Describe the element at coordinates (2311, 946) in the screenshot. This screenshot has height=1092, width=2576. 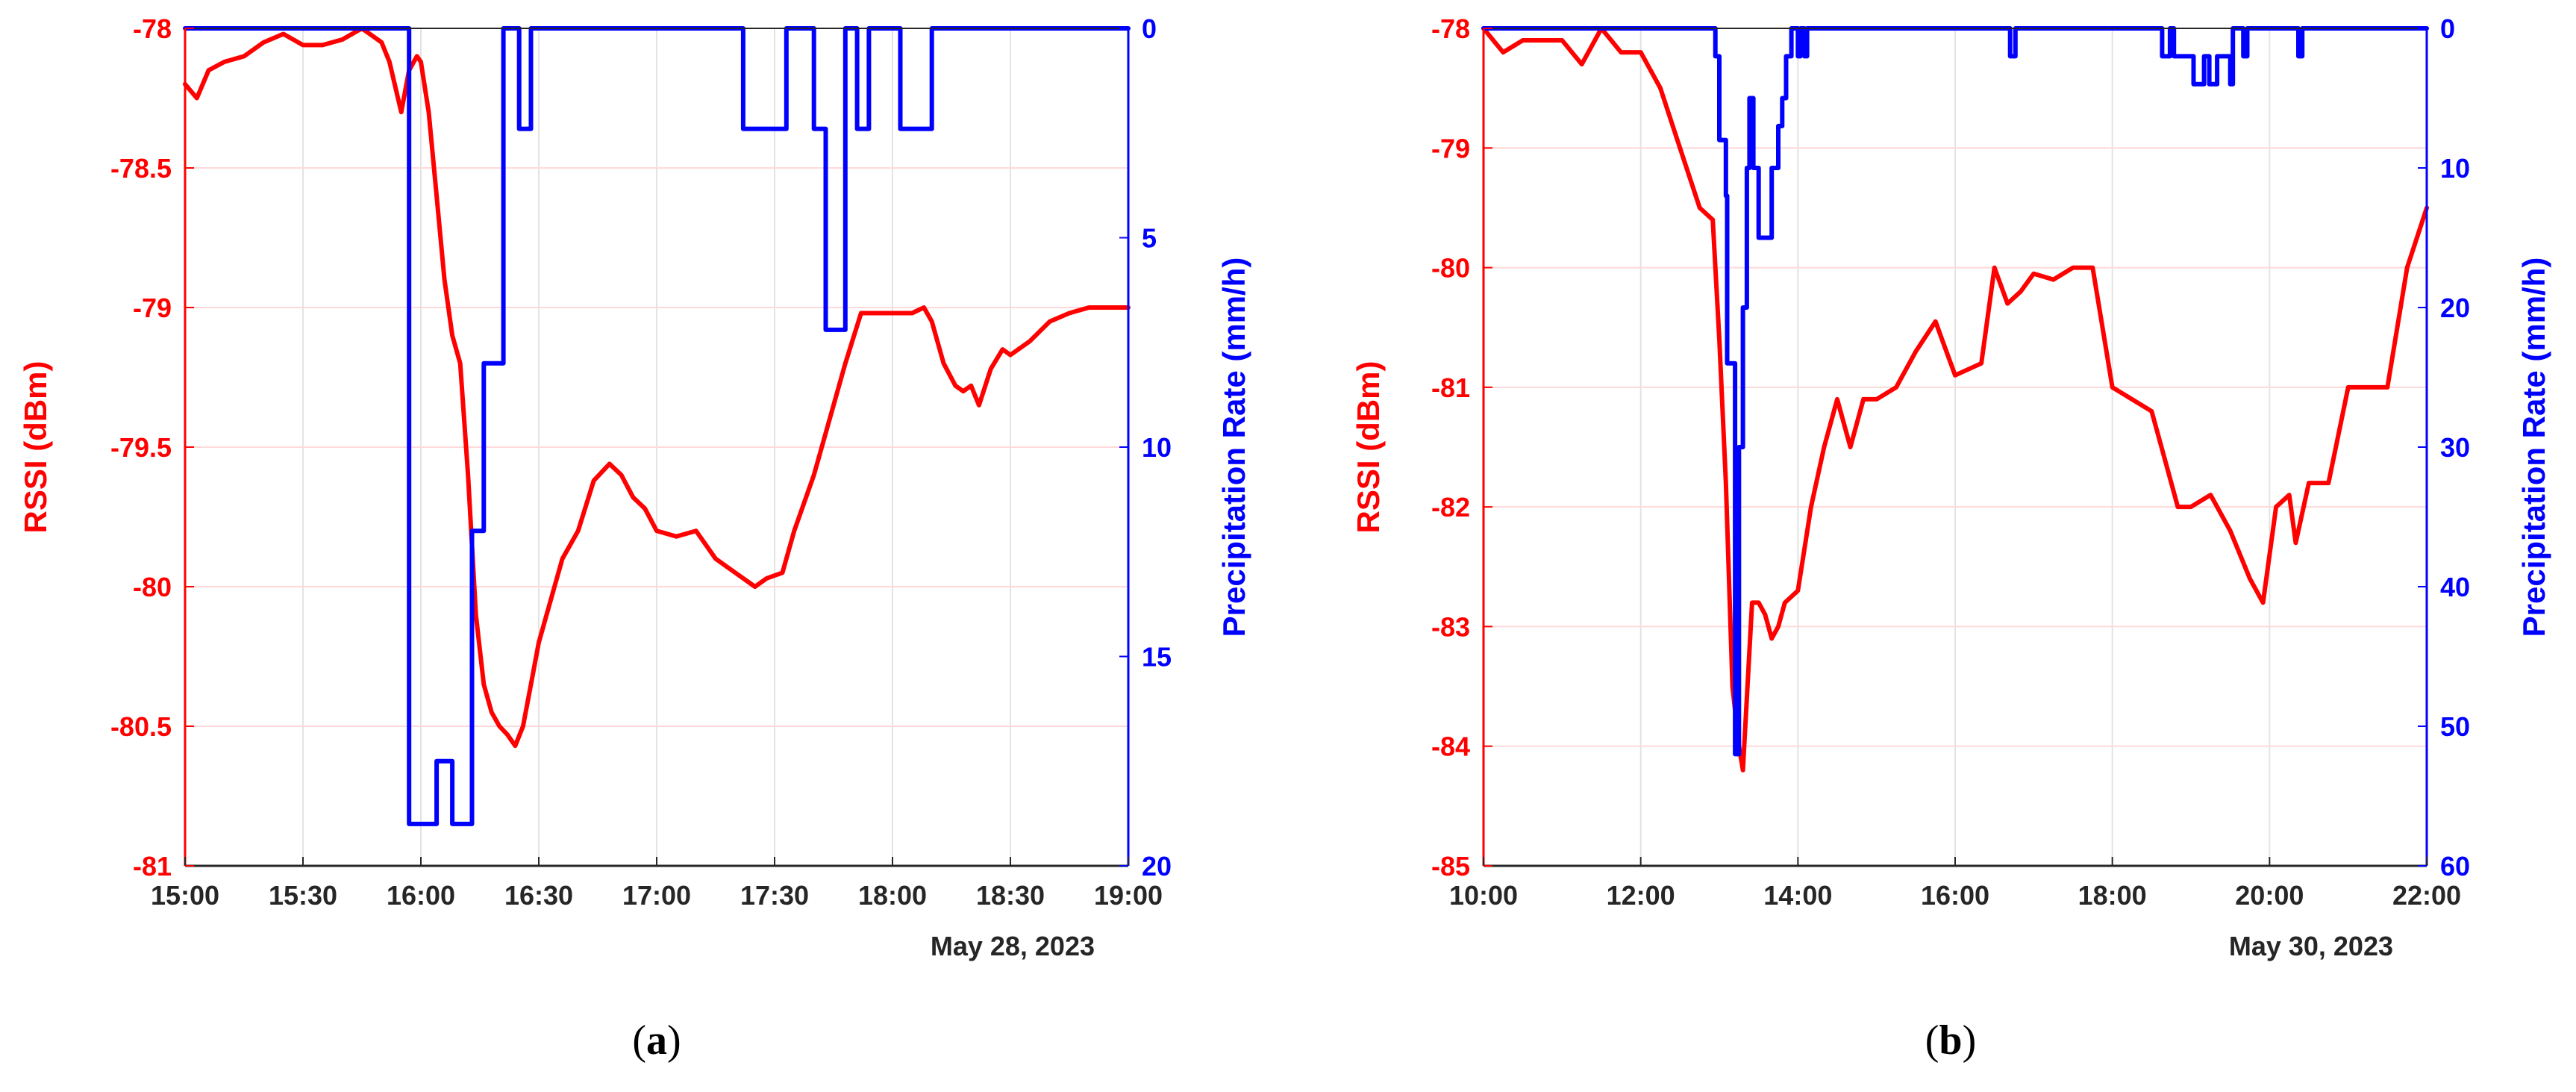
I see `x-axis-date-caption: May 30, 2023` at that location.